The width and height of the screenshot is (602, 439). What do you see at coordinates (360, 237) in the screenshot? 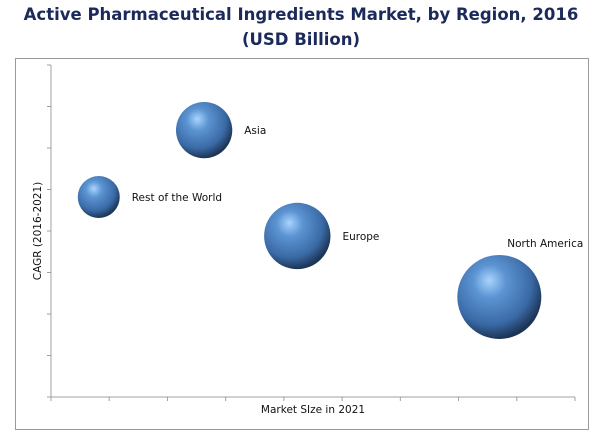
I see `bubble-label: Europe` at bounding box center [360, 237].